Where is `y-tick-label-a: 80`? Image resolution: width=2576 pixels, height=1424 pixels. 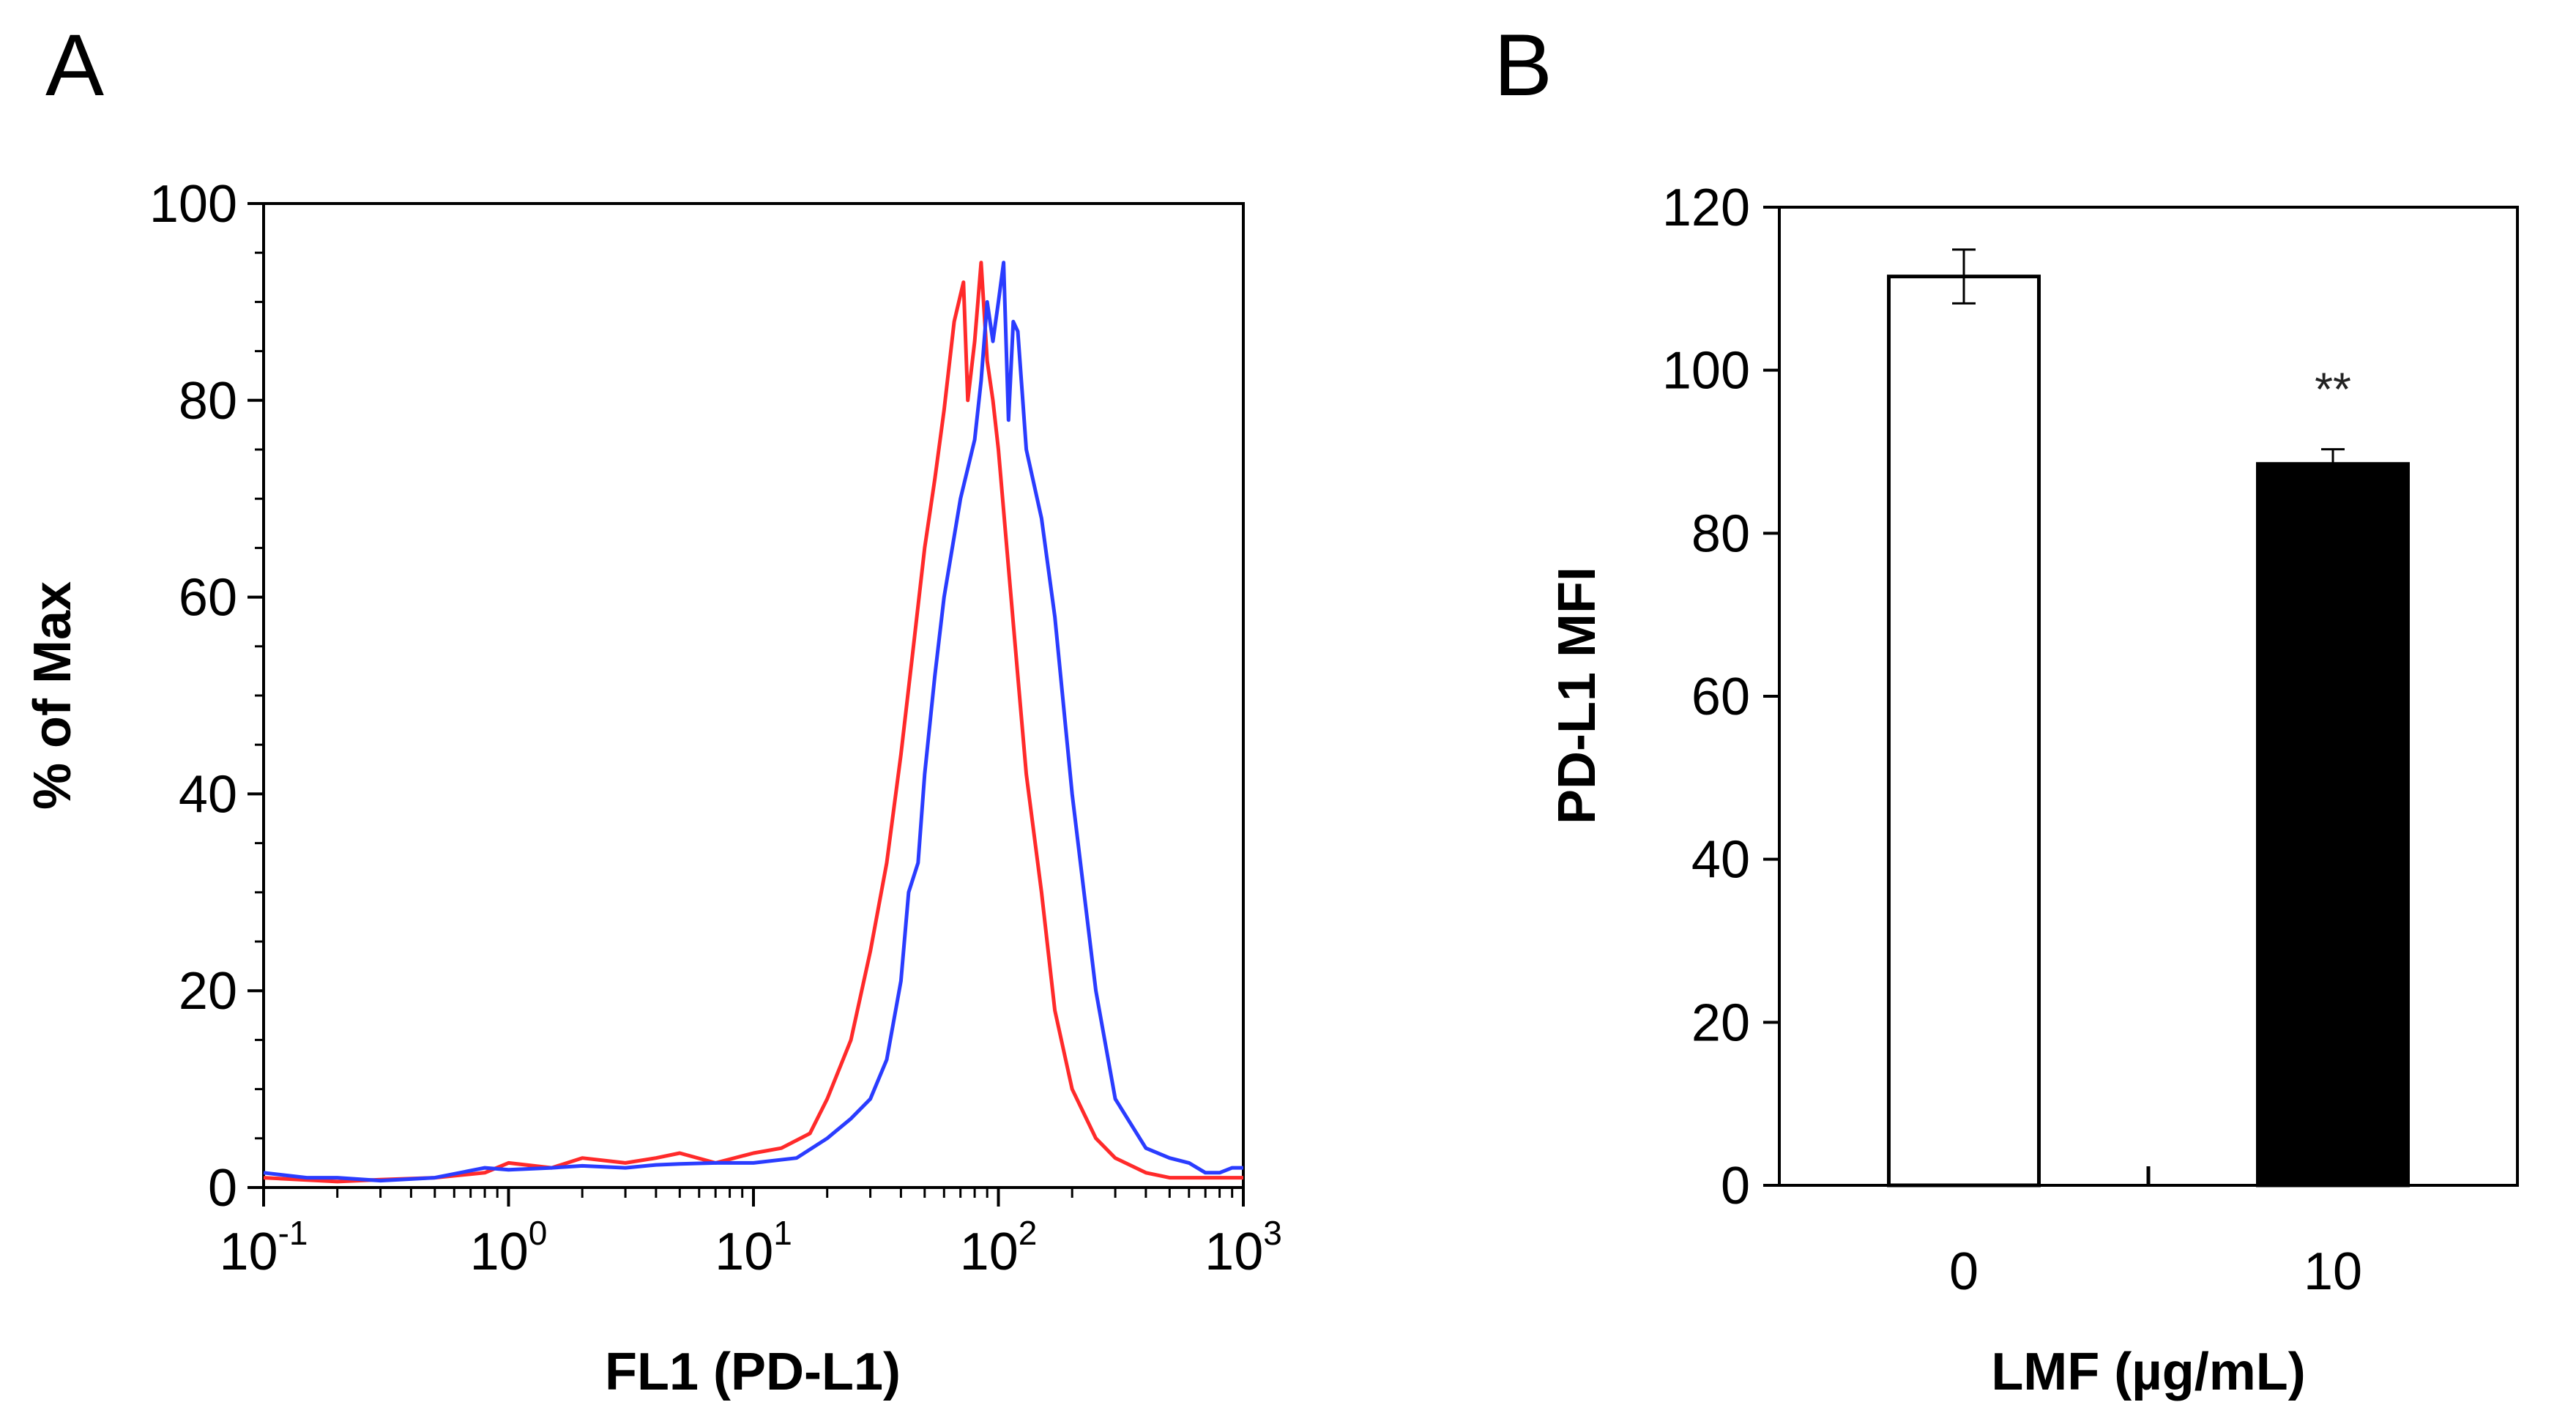
y-tick-label-a: 80 is located at coordinates (208, 401).